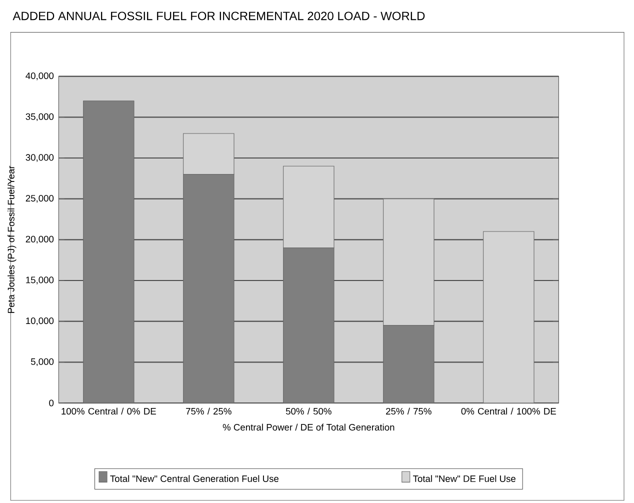 This screenshot has height=503, width=634. What do you see at coordinates (40, 240) in the screenshot?
I see `y-tick-label: 20,000` at bounding box center [40, 240].